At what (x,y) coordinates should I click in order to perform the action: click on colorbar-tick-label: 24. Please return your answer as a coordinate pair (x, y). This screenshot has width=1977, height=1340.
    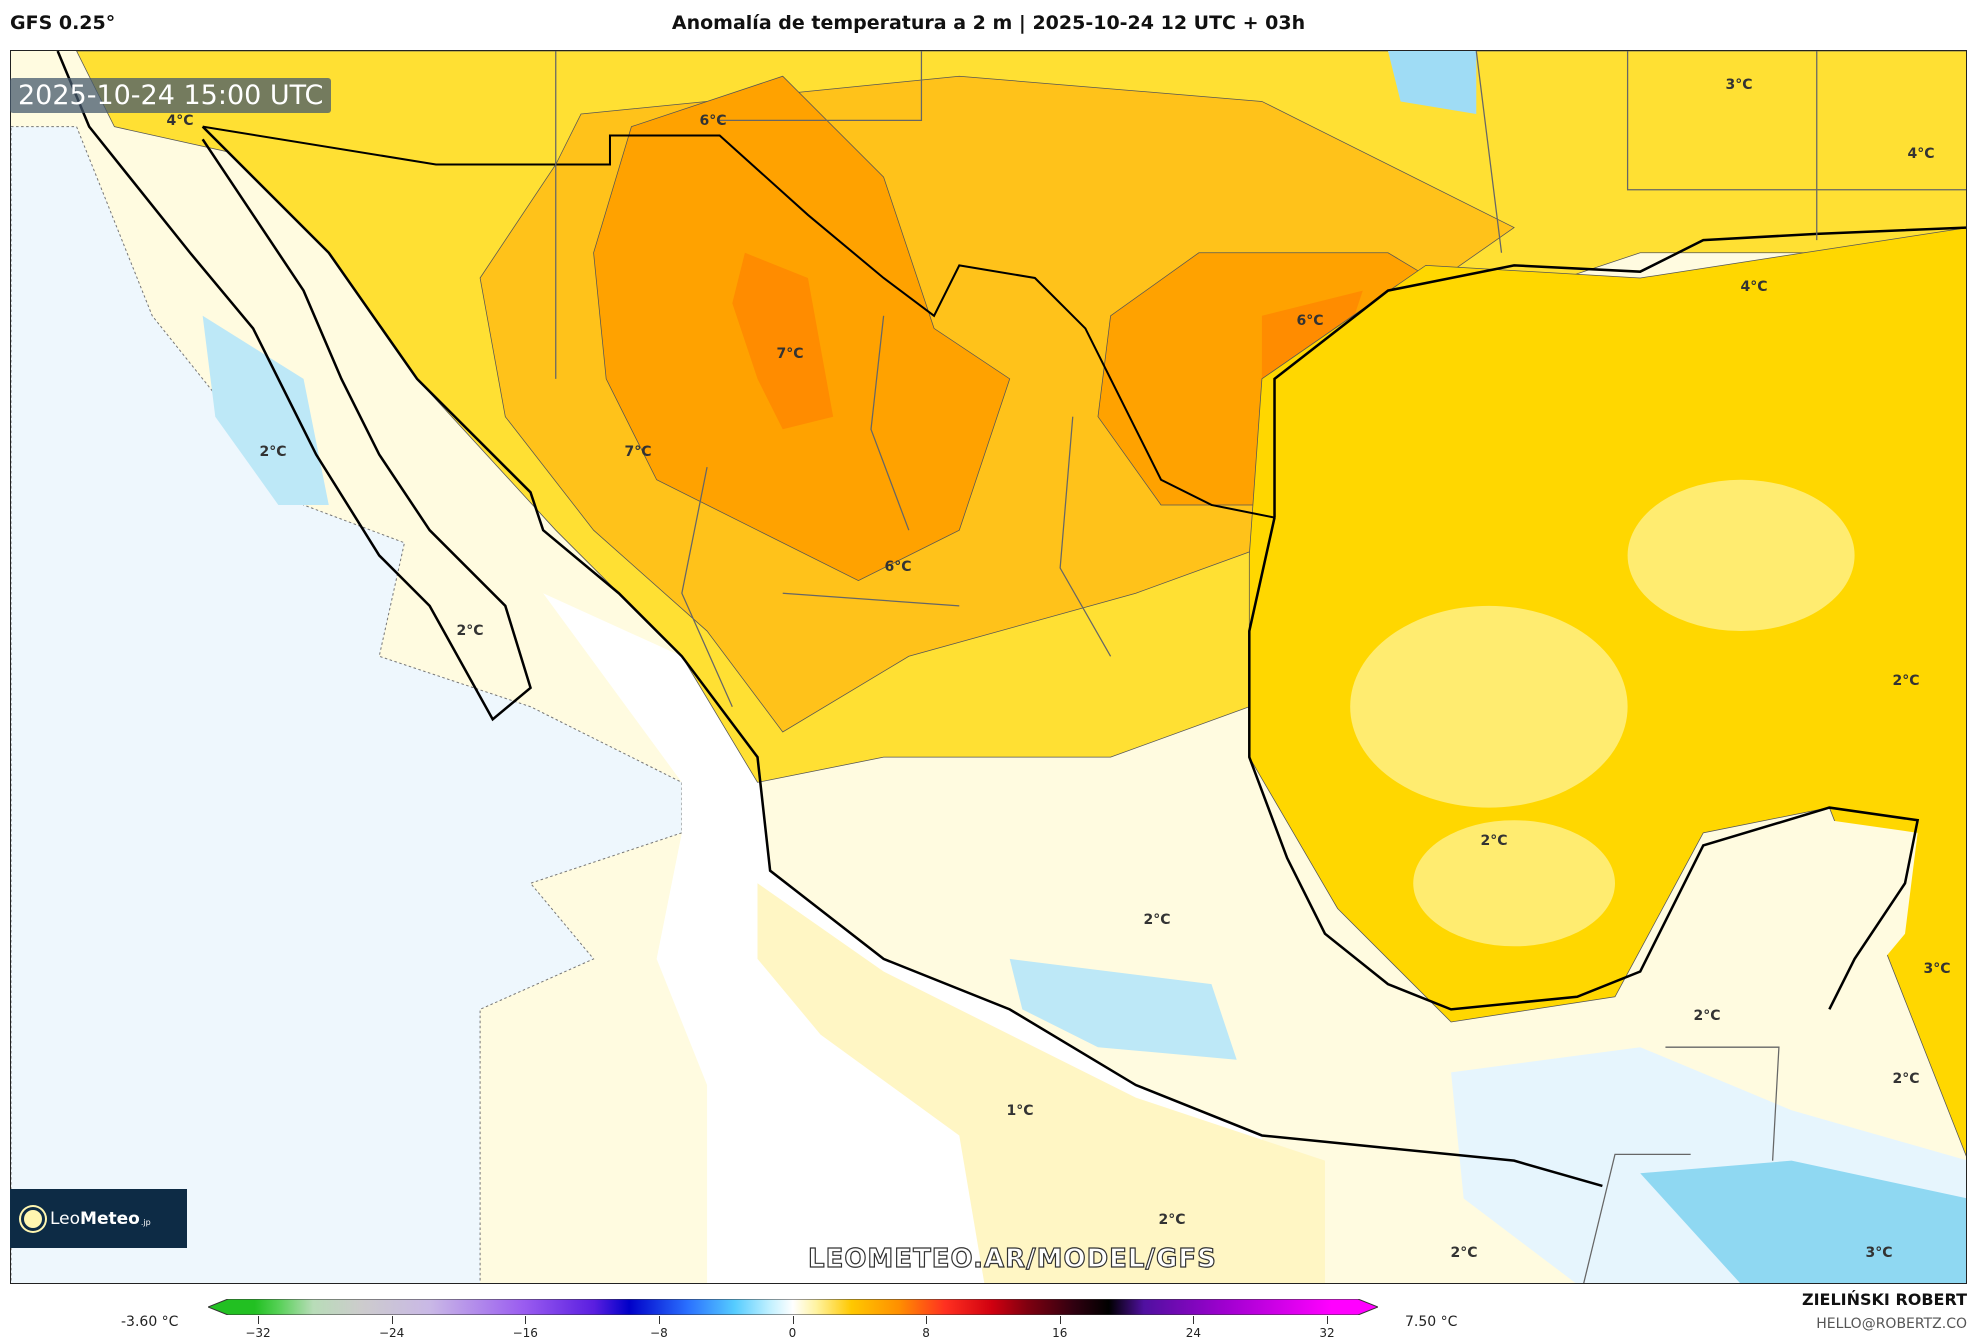
    Looking at the image, I should click on (1193, 1333).